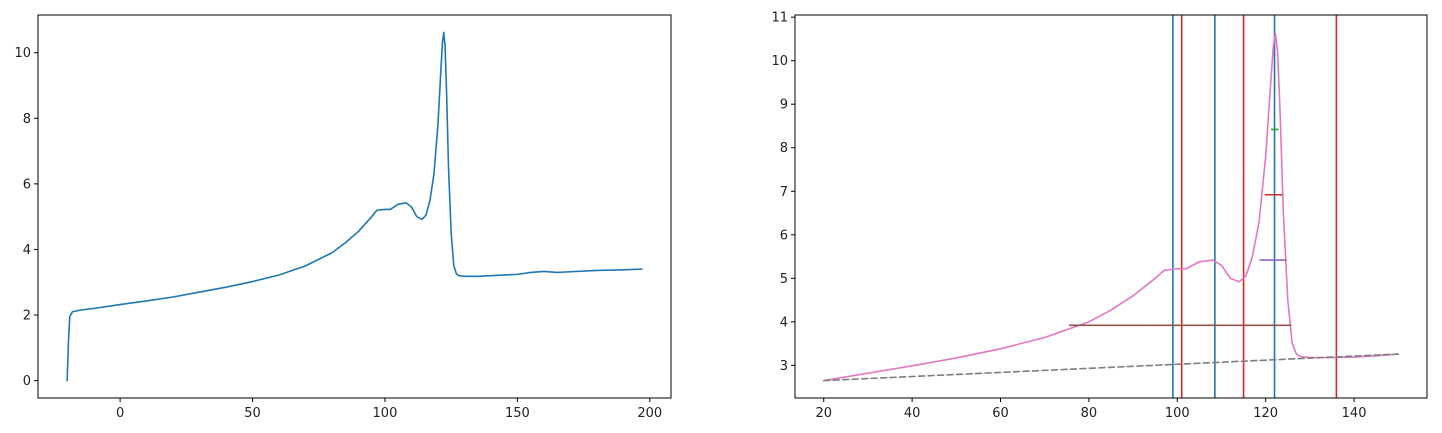 This screenshot has width=1442, height=433. I want to click on y-tick-label: 5, so click(784, 279).